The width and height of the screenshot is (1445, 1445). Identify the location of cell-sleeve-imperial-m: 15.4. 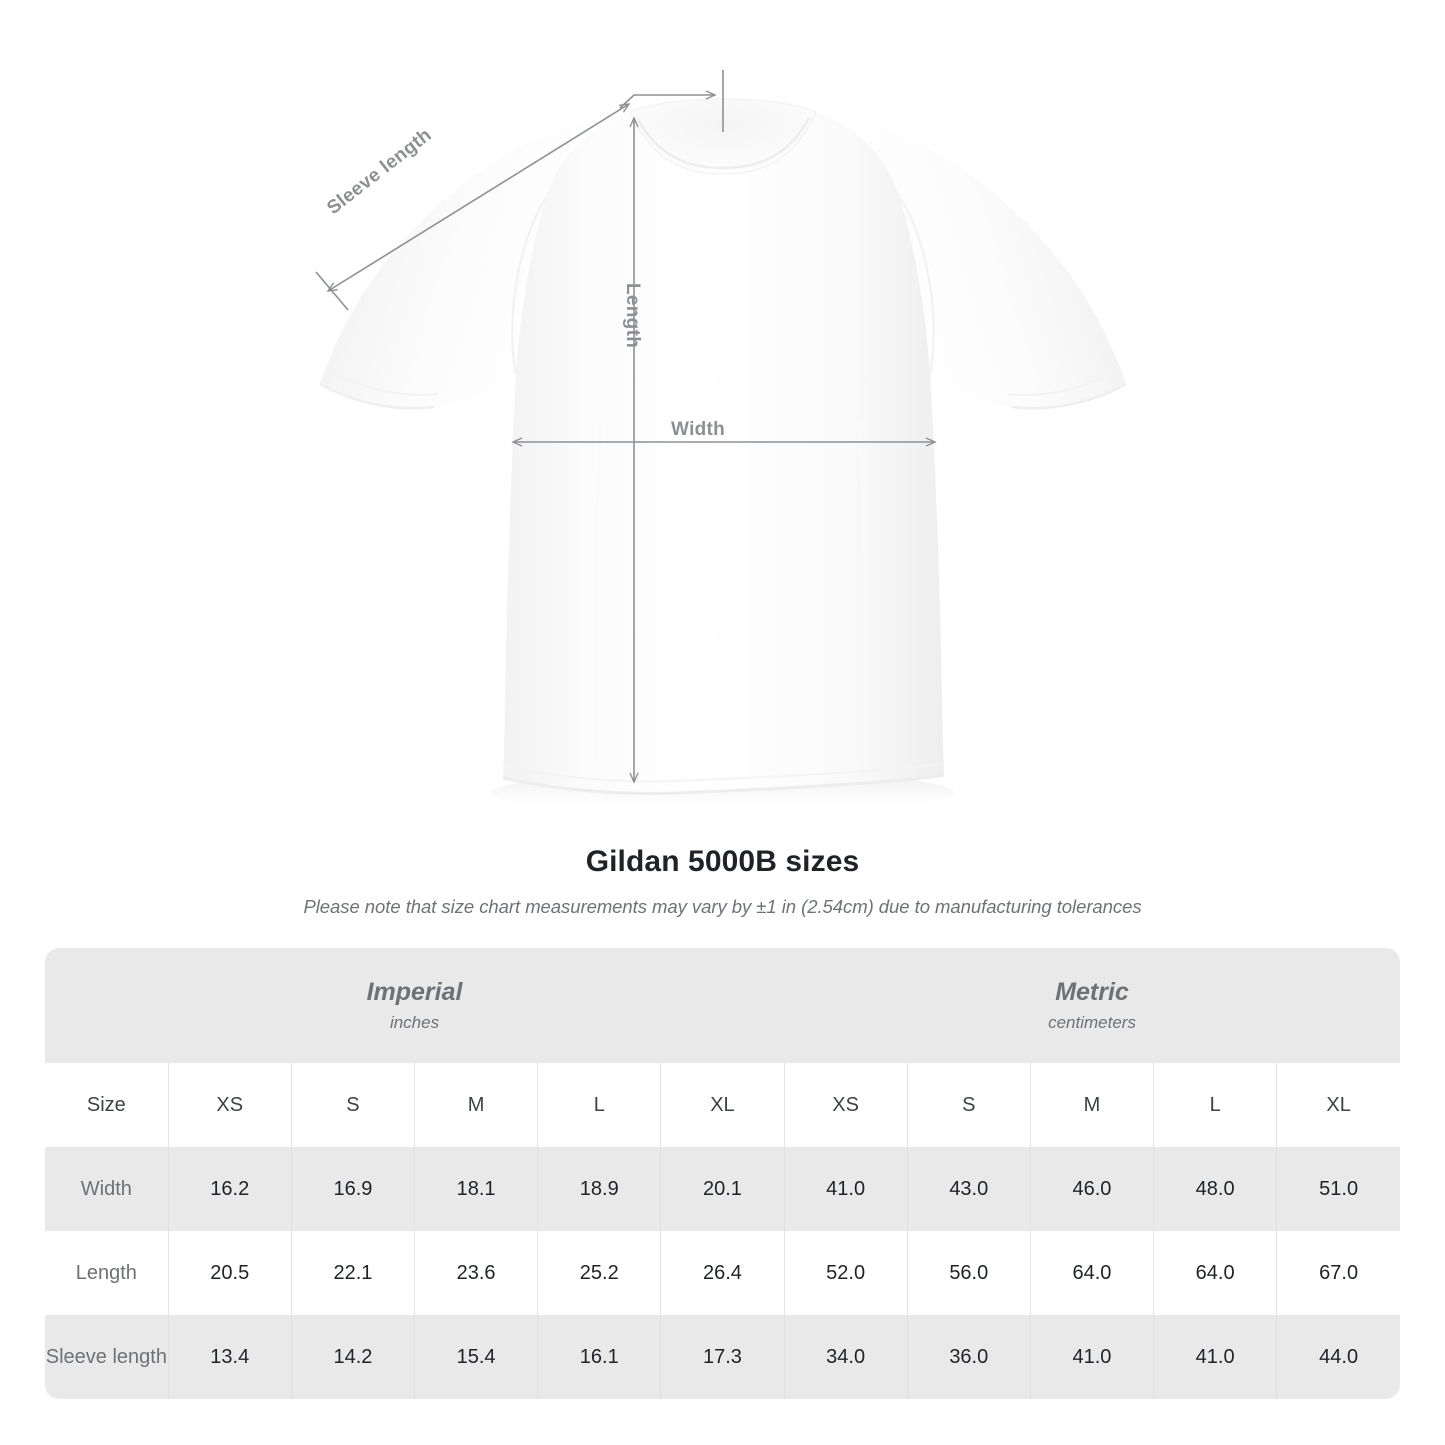
(476, 1357).